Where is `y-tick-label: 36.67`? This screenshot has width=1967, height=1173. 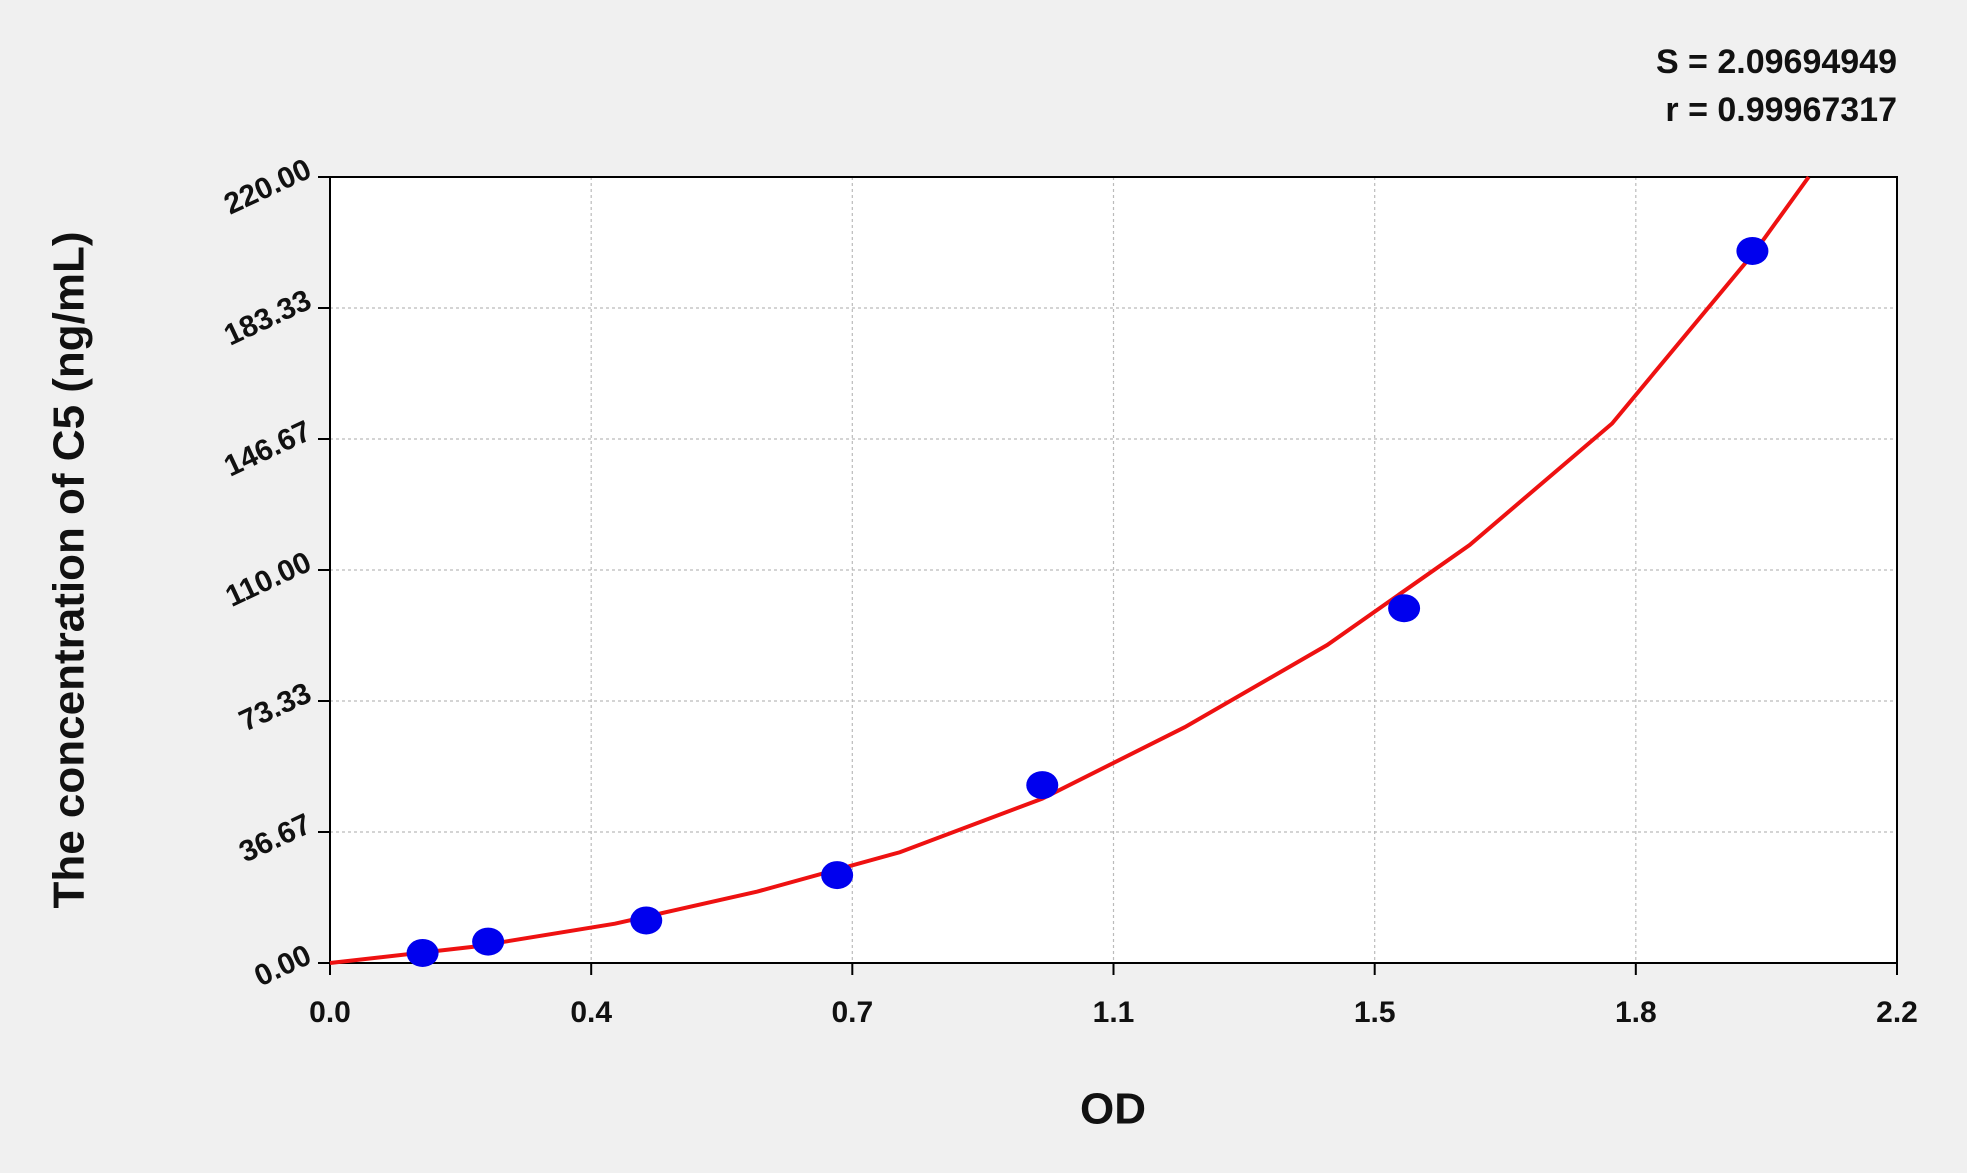 y-tick-label: 36.67 is located at coordinates (275, 839).